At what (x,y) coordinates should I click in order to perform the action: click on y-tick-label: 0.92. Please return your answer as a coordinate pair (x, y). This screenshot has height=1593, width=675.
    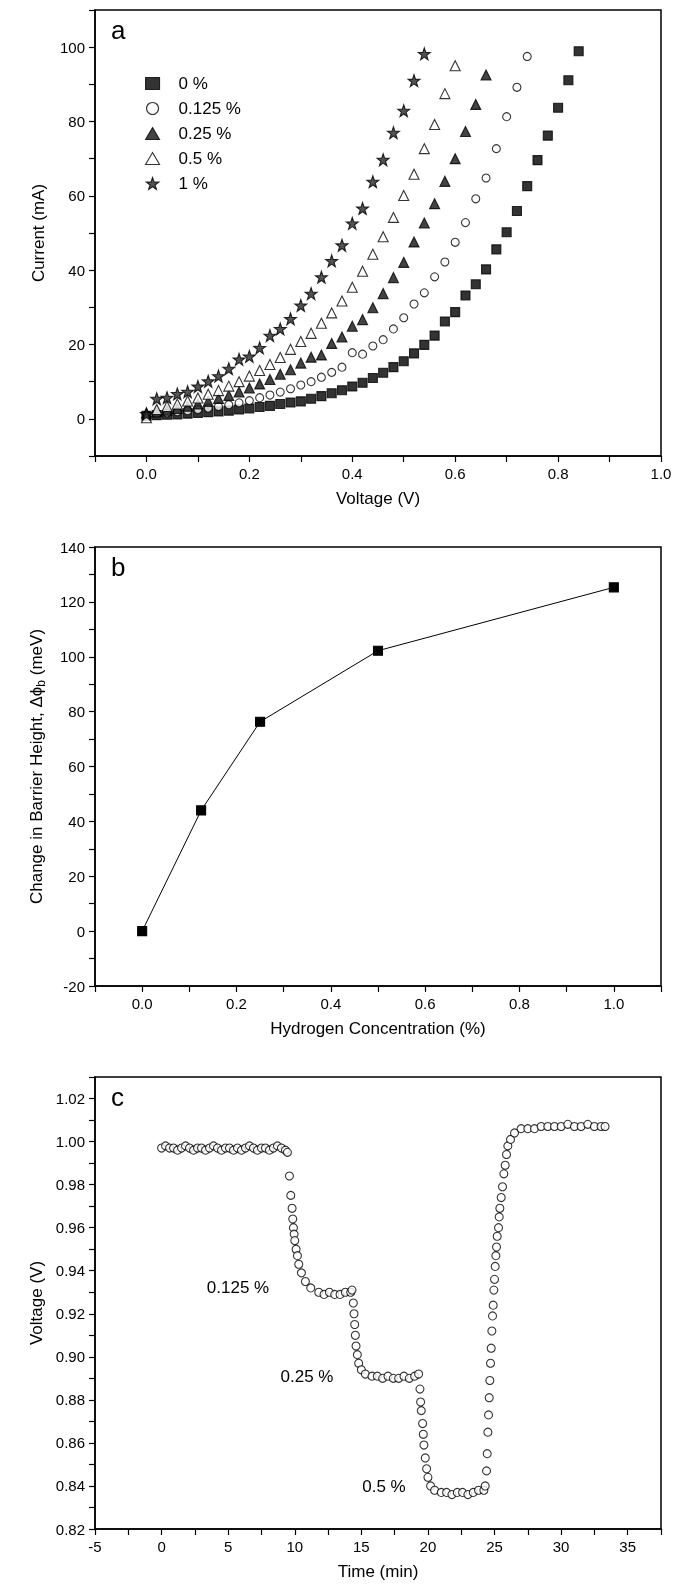
    Looking at the image, I should click on (70, 1314).